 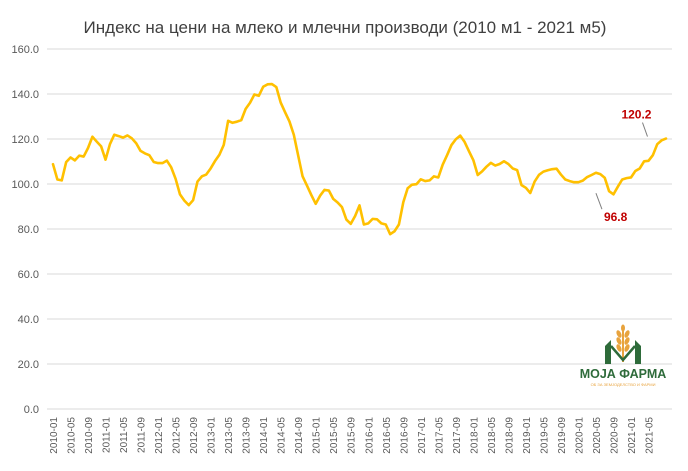 What do you see at coordinates (597, 435) in the screenshot?
I see `x-tick-label: 2020-05` at bounding box center [597, 435].